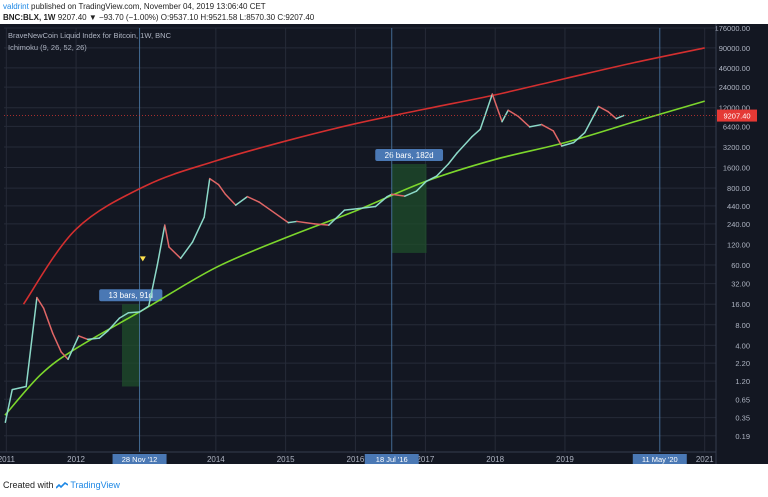  Describe the element at coordinates (740, 265) in the screenshot. I see `y-tick-label: 60.00` at that location.